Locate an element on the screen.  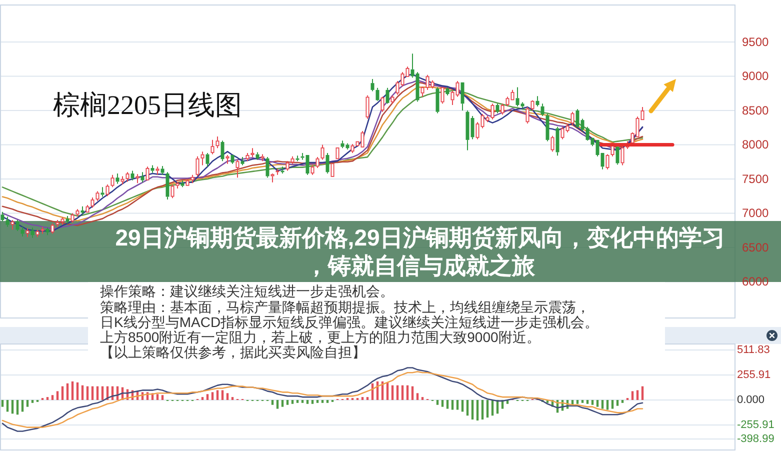
y-tick-label: 511.83 is located at coordinates (753, 350).